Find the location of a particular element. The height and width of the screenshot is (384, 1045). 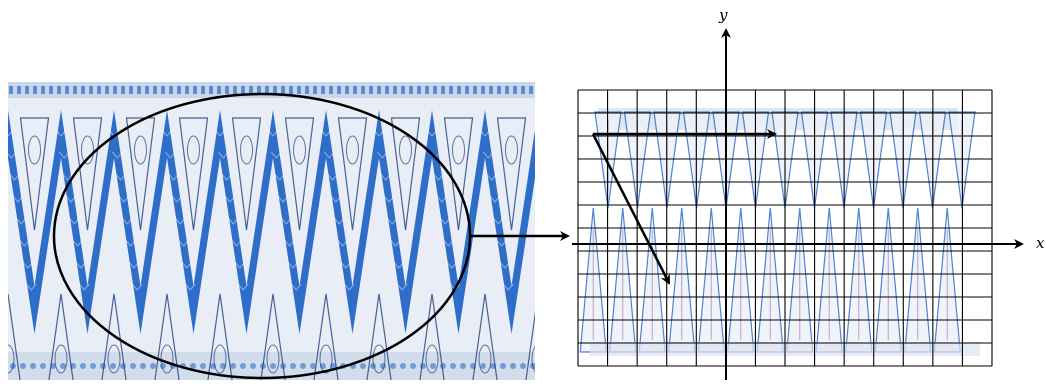

y-axis-label: y is located at coordinates (723, 15).